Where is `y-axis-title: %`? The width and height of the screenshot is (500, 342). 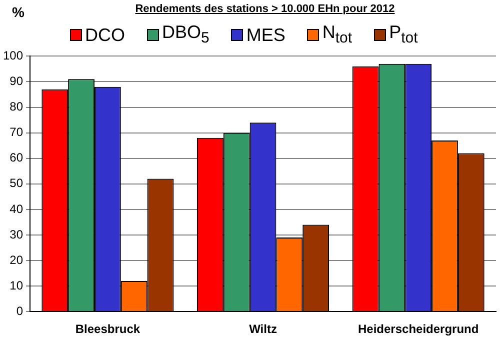
y-axis-title: % is located at coordinates (18, 12).